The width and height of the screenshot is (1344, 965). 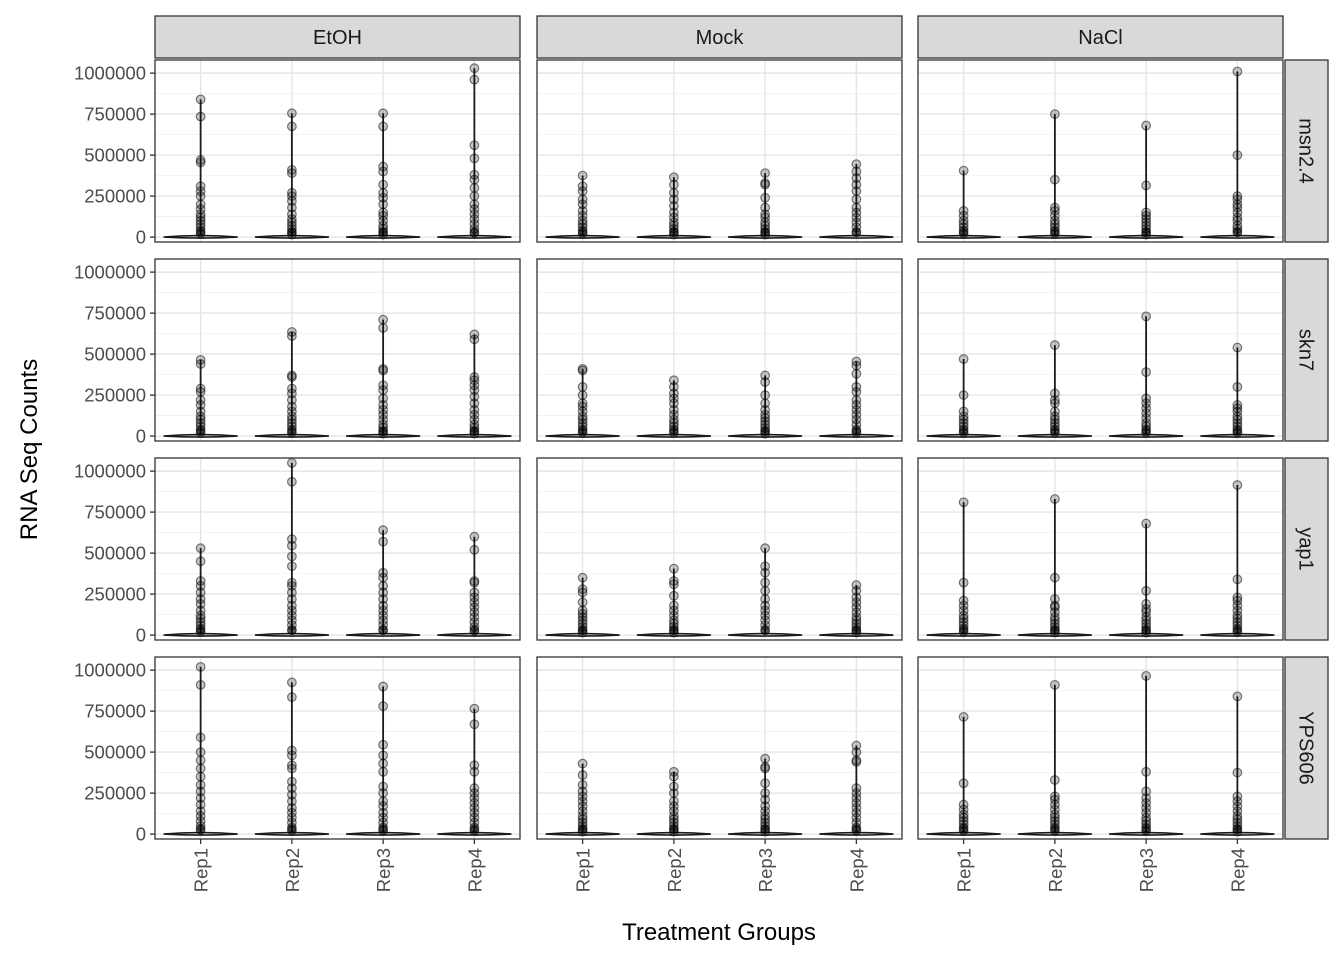 What do you see at coordinates (719, 932) in the screenshot?
I see `x-axis-title: Treatment Groups` at bounding box center [719, 932].